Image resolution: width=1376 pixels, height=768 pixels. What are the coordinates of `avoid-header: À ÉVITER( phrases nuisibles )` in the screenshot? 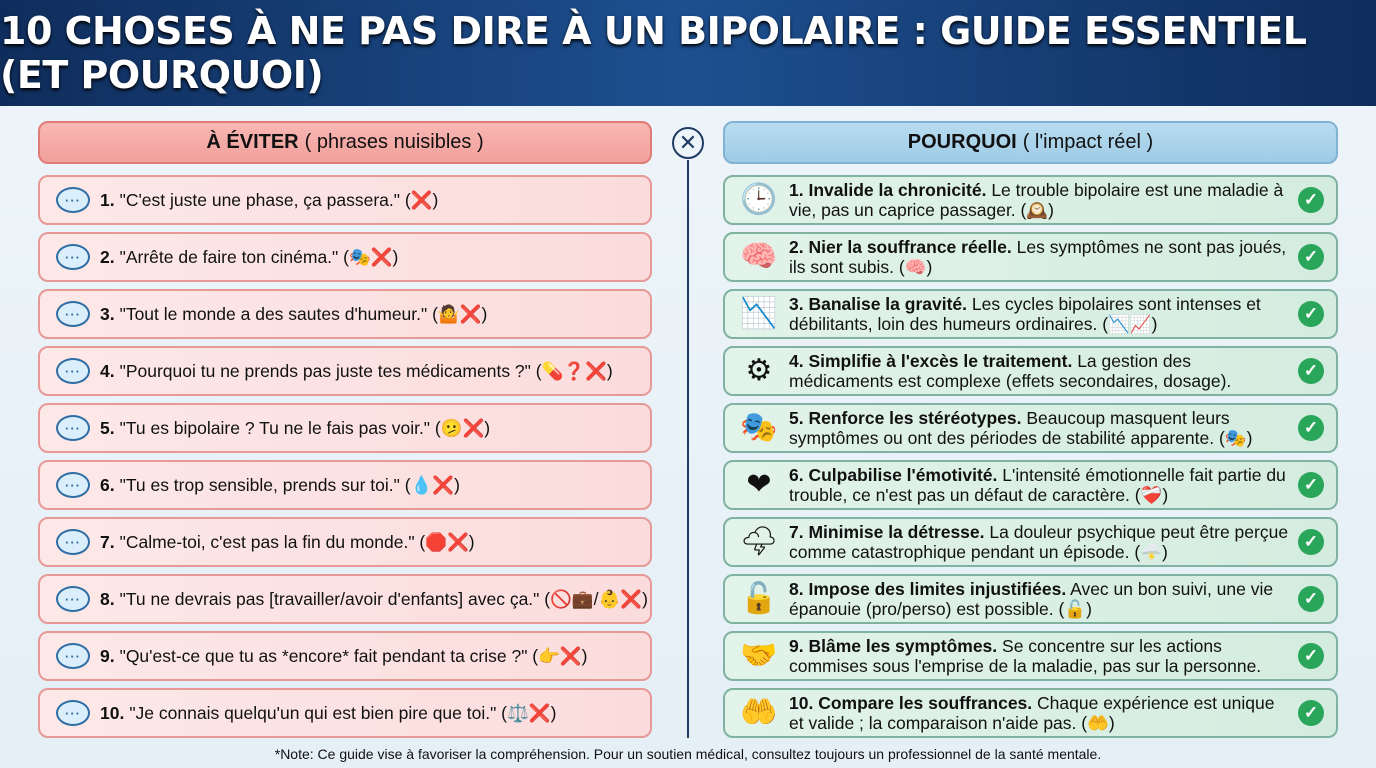 It's located at (345, 142).